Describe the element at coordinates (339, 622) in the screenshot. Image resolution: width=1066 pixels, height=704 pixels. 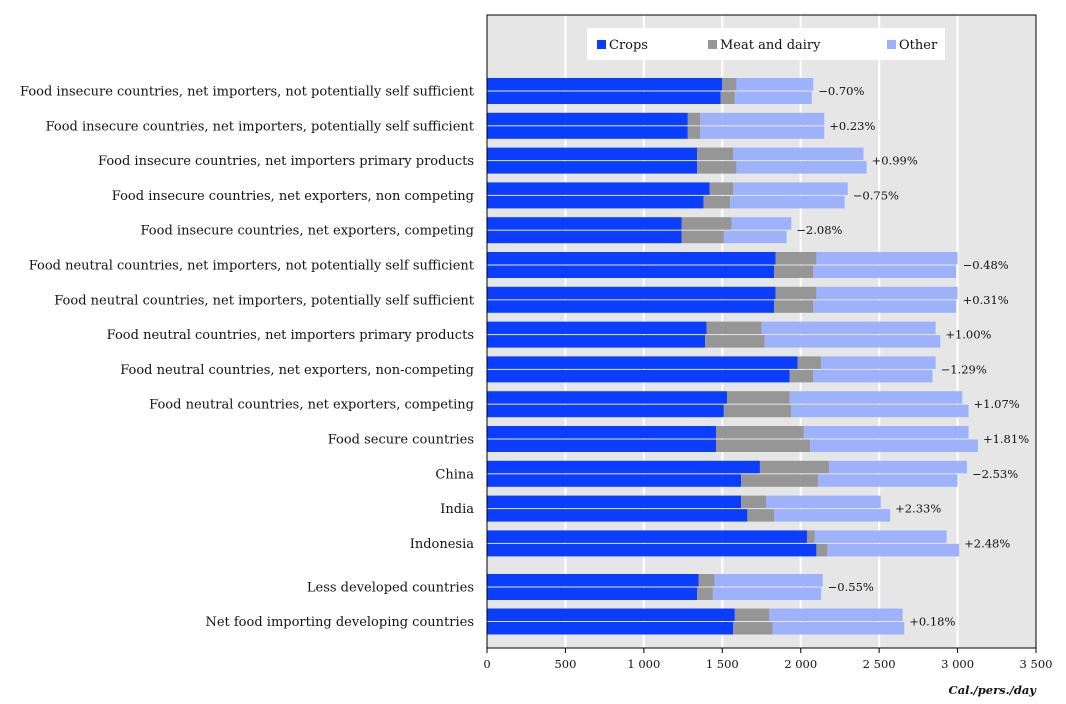
I see `category-label-net-food-importing-developing-countries: Net food importing developing countries` at that location.